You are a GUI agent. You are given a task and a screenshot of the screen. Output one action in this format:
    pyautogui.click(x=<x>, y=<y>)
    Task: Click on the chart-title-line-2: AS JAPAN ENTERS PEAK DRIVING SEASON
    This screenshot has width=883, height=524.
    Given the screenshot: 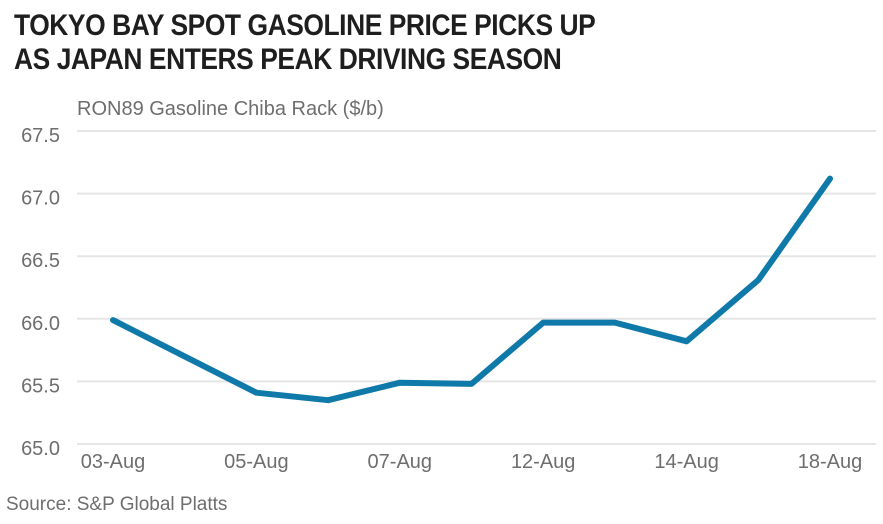 What is the action you would take?
    pyautogui.click(x=288, y=59)
    